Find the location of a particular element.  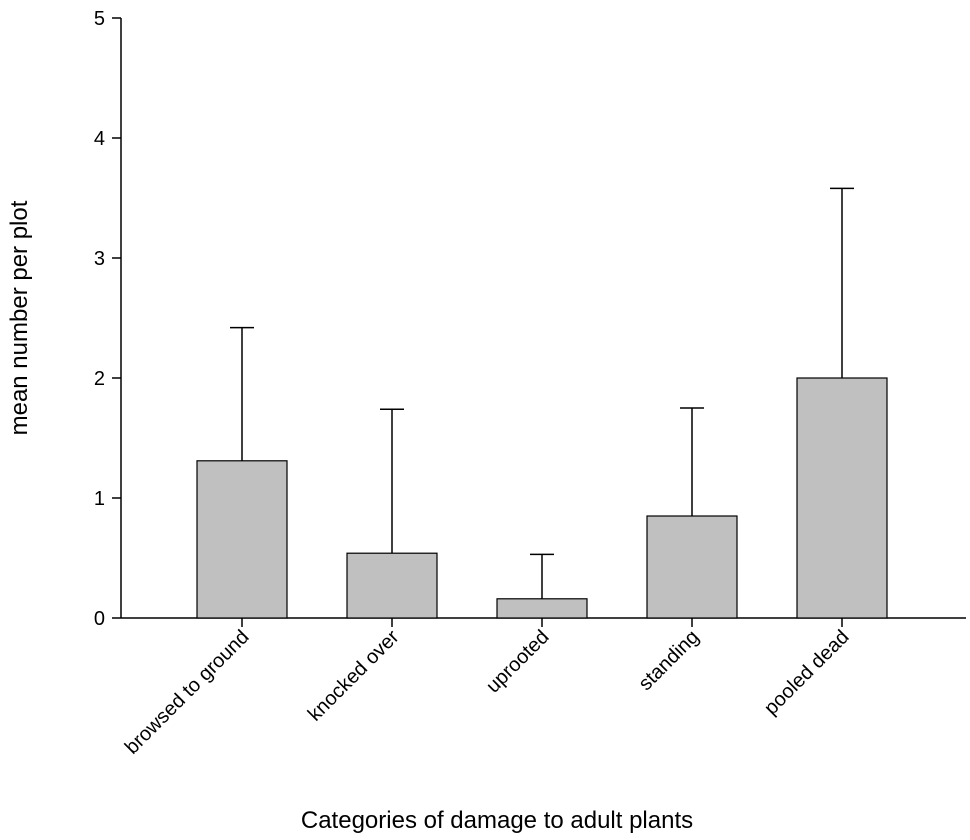

x-tick-label: pooled dead is located at coordinates (806, 672).